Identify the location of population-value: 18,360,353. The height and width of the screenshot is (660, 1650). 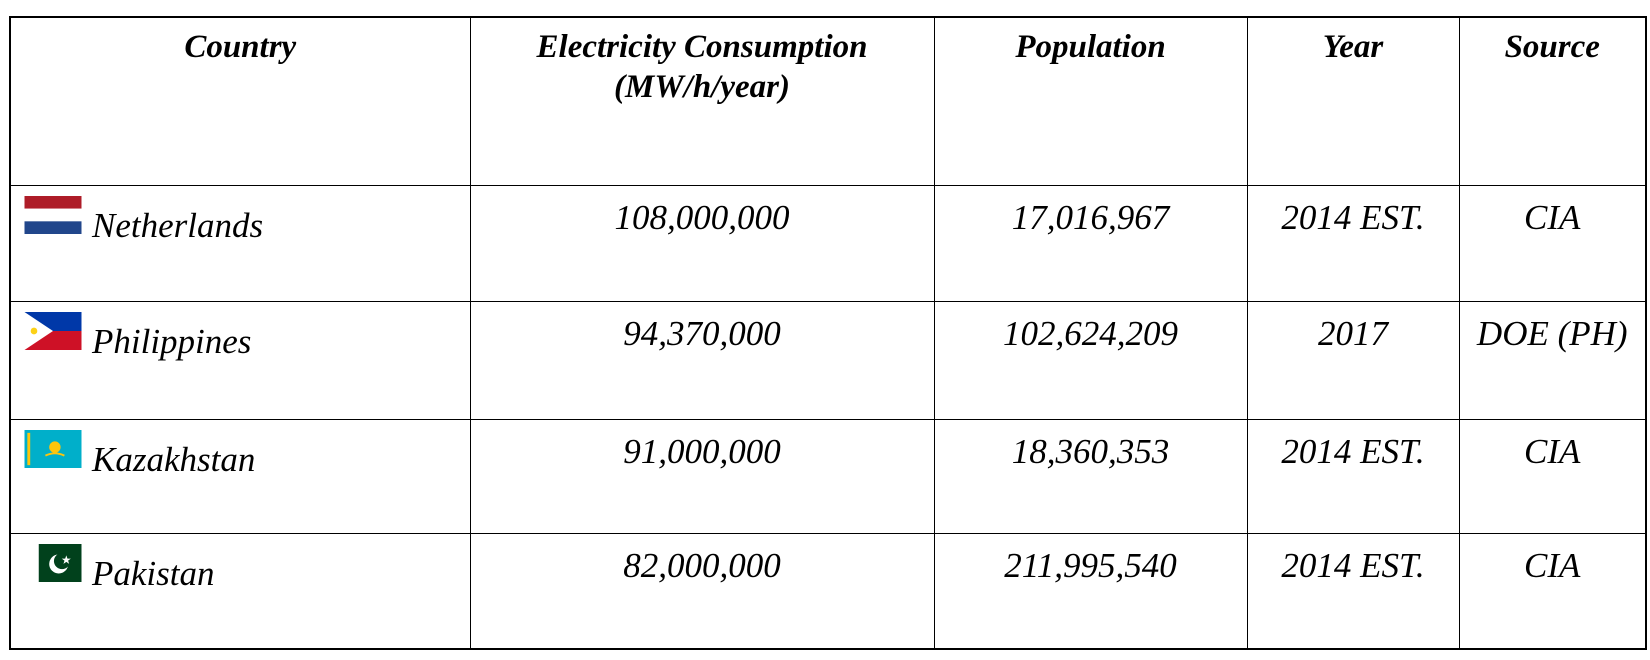
(1090, 476).